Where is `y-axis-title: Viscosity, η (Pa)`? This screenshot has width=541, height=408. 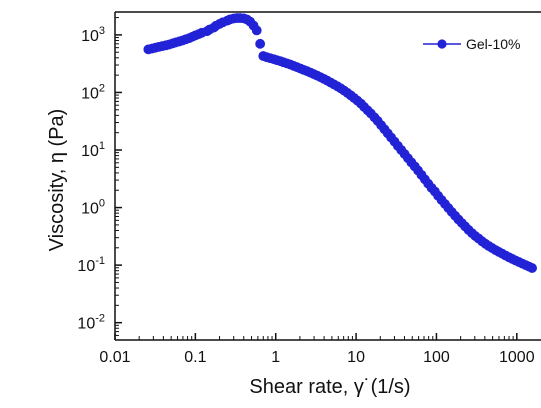 y-axis-title: Viscosity, η (Pa) is located at coordinates (57, 180).